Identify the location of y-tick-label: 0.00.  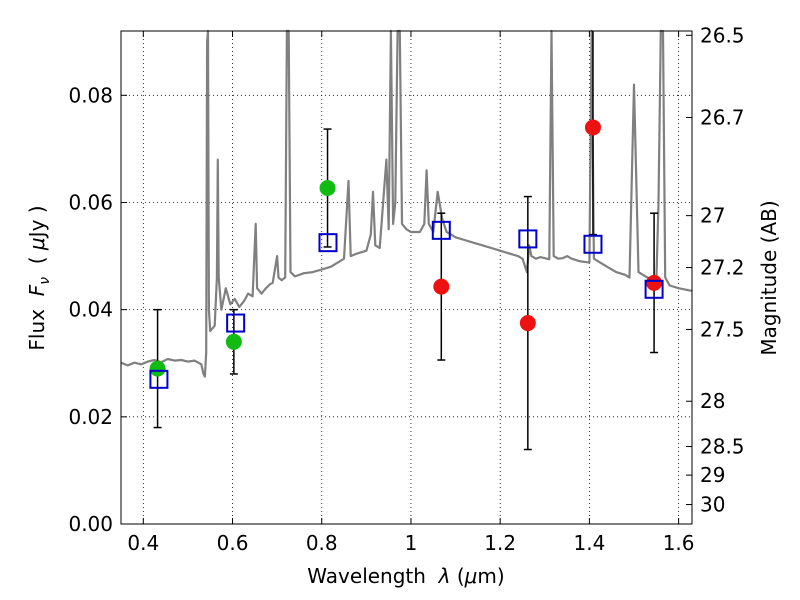
(90, 524).